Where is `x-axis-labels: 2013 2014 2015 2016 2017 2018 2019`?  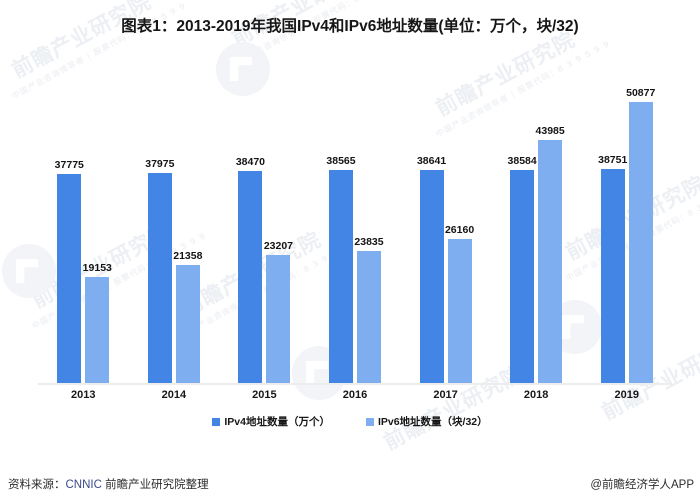
x-axis-labels: 2013 2014 2015 2016 2017 2018 2019 is located at coordinates (355, 398).